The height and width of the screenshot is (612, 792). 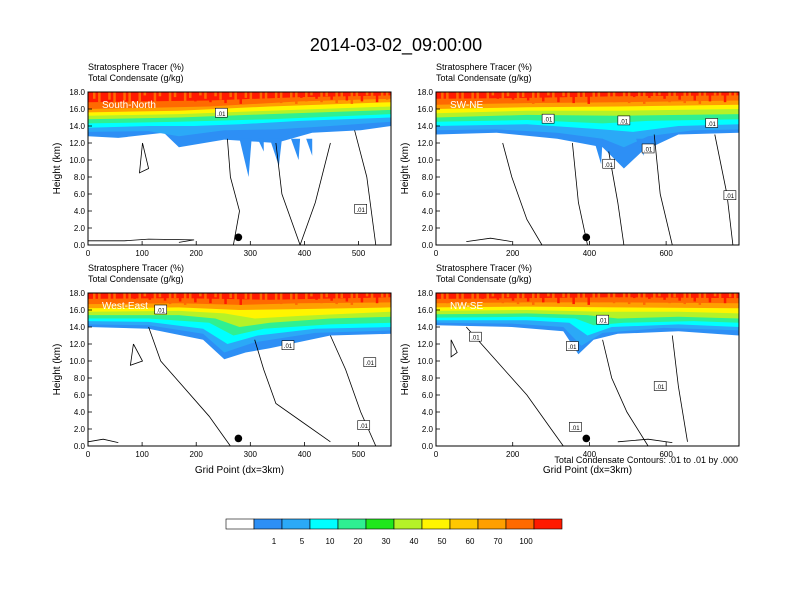 I want to click on y-tick-label: 10.0, so click(x=425, y=361).